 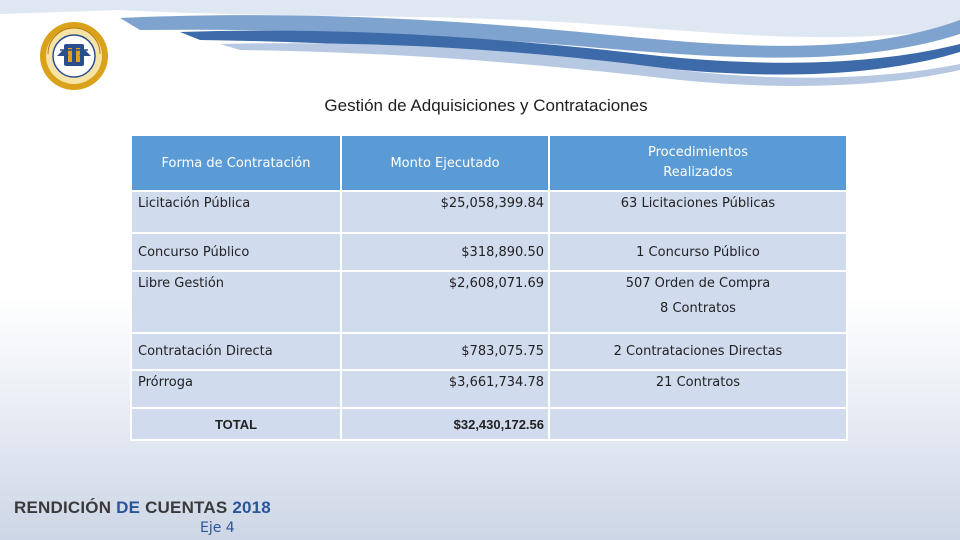 What do you see at coordinates (74, 56) in the screenshot?
I see `organo-judicial-seal-icon` at bounding box center [74, 56].